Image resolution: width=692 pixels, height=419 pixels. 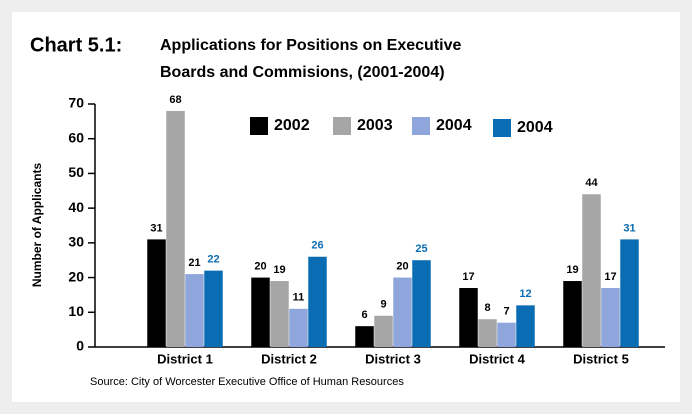 I want to click on y-tick-label: 20, so click(x=76, y=276).